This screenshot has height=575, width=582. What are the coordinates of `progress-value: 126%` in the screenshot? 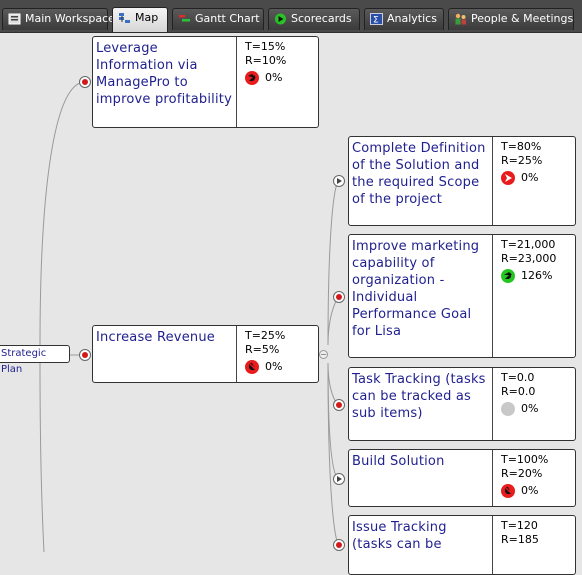 It's located at (537, 275).